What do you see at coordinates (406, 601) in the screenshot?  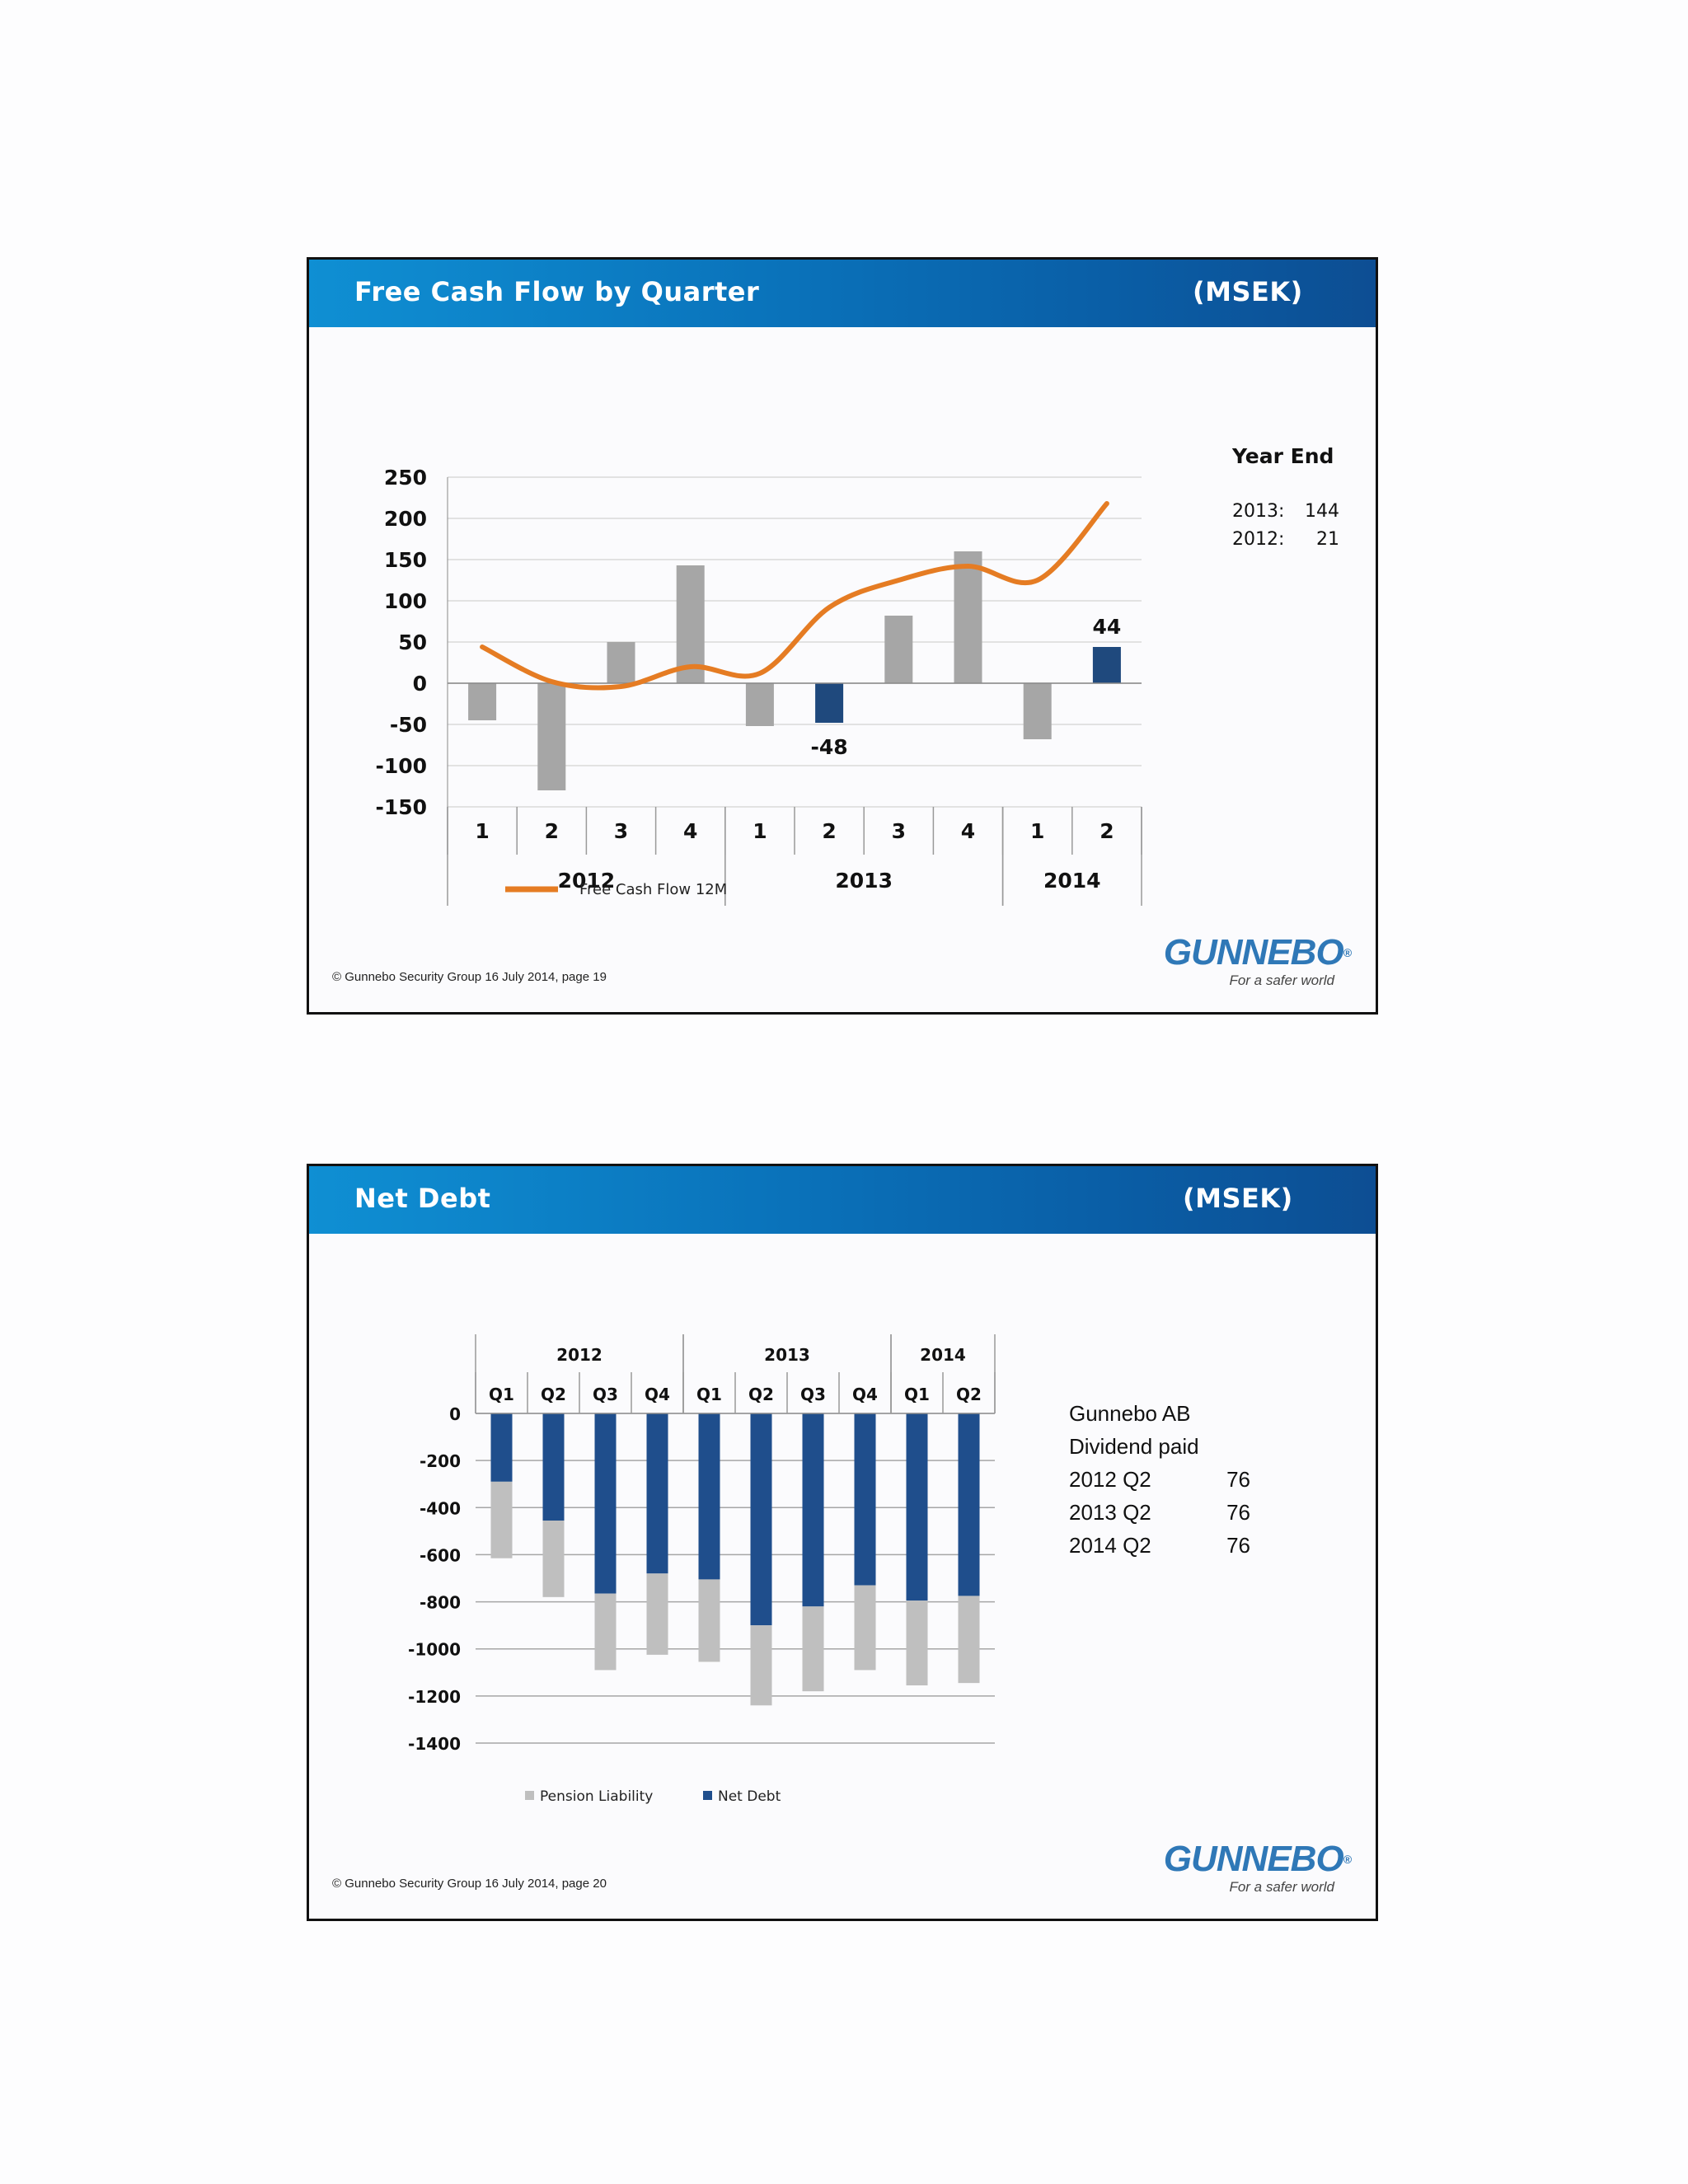 I see `y-tick-label: 100` at bounding box center [406, 601].